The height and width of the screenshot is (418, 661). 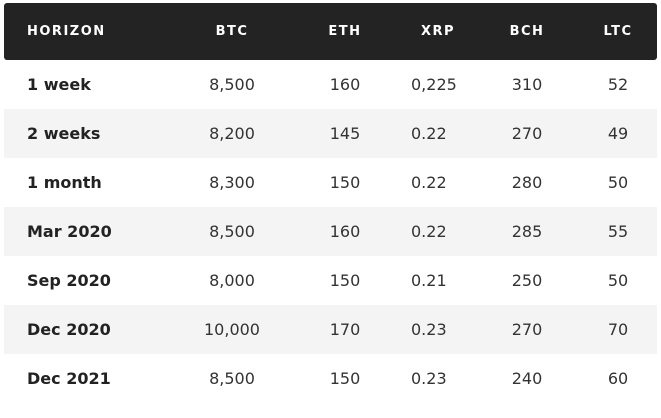 What do you see at coordinates (232, 182) in the screenshot?
I see `row-btc: 8,300` at bounding box center [232, 182].